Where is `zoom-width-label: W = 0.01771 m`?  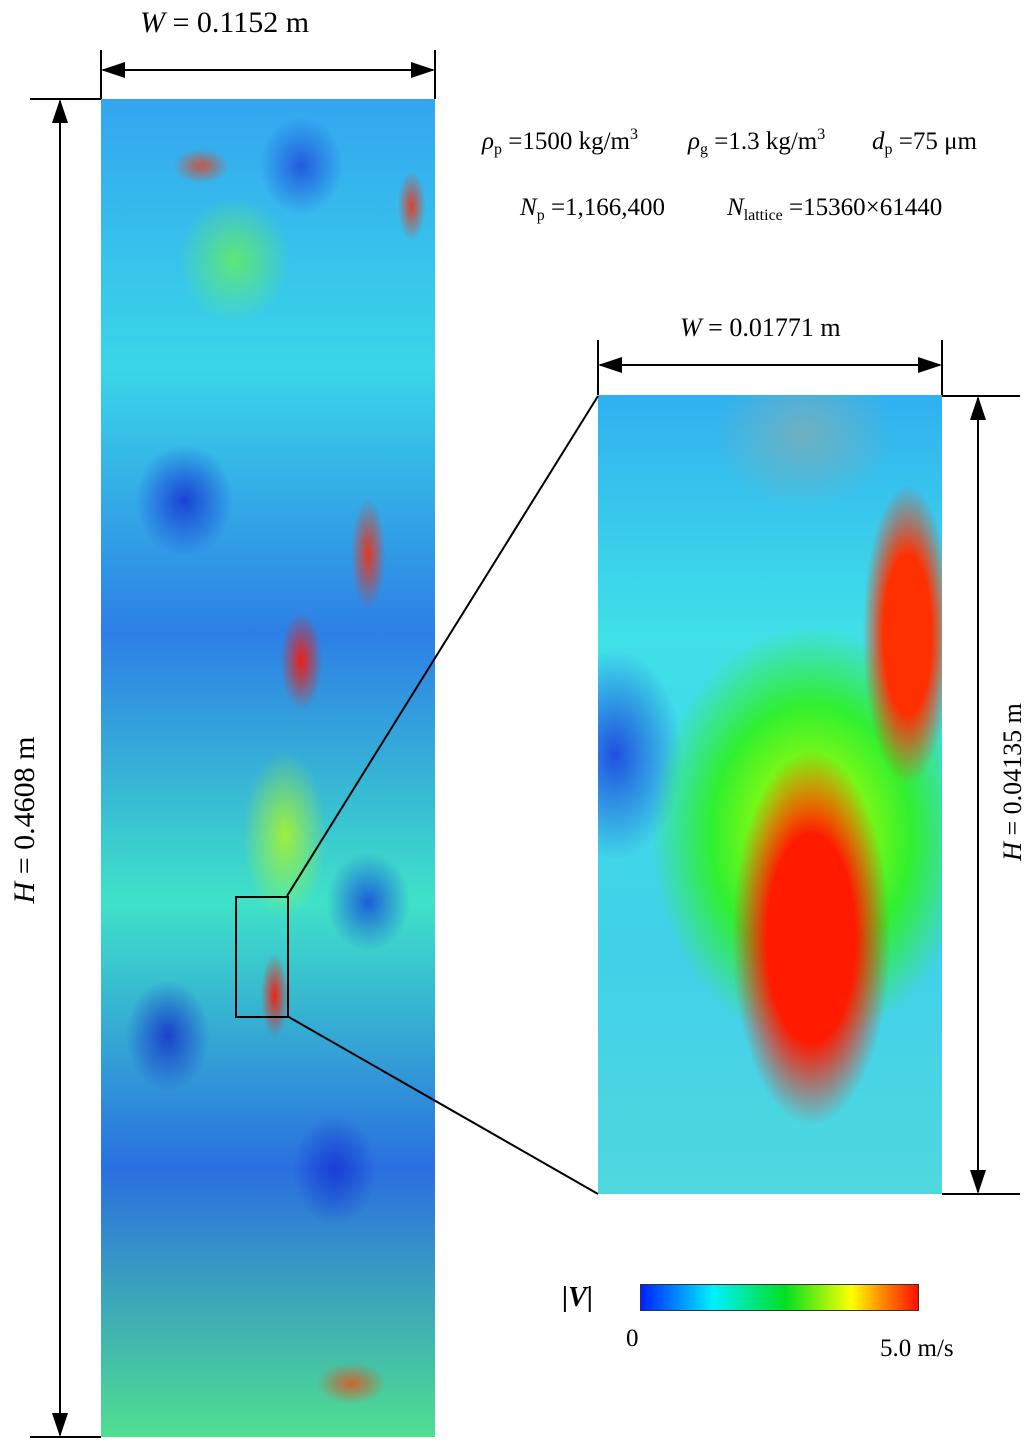
zoom-width-label: W = 0.01771 m is located at coordinates (760, 327).